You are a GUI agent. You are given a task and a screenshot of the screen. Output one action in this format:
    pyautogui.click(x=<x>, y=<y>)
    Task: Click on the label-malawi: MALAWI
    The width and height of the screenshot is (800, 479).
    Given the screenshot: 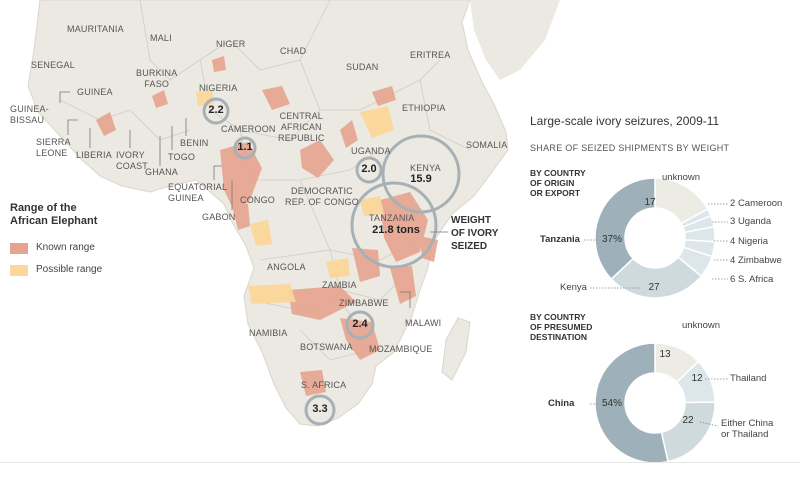 What is the action you would take?
    pyautogui.click(x=423, y=323)
    